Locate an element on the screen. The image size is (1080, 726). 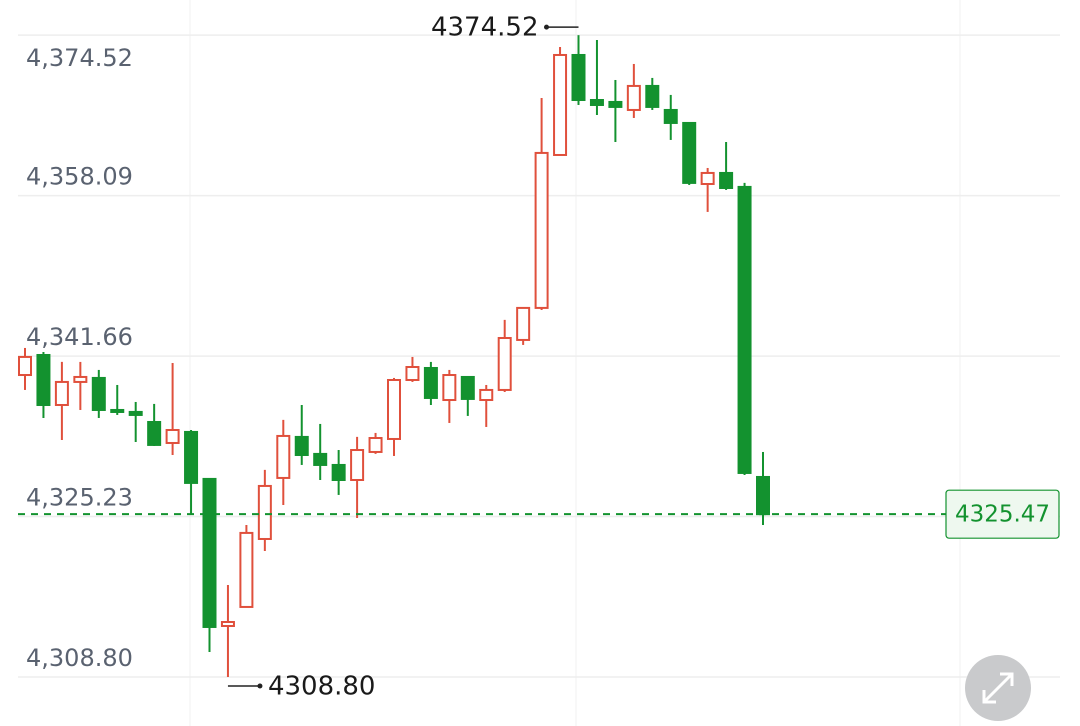
y-tick-label: 4,341.66 is located at coordinates (79, 337).